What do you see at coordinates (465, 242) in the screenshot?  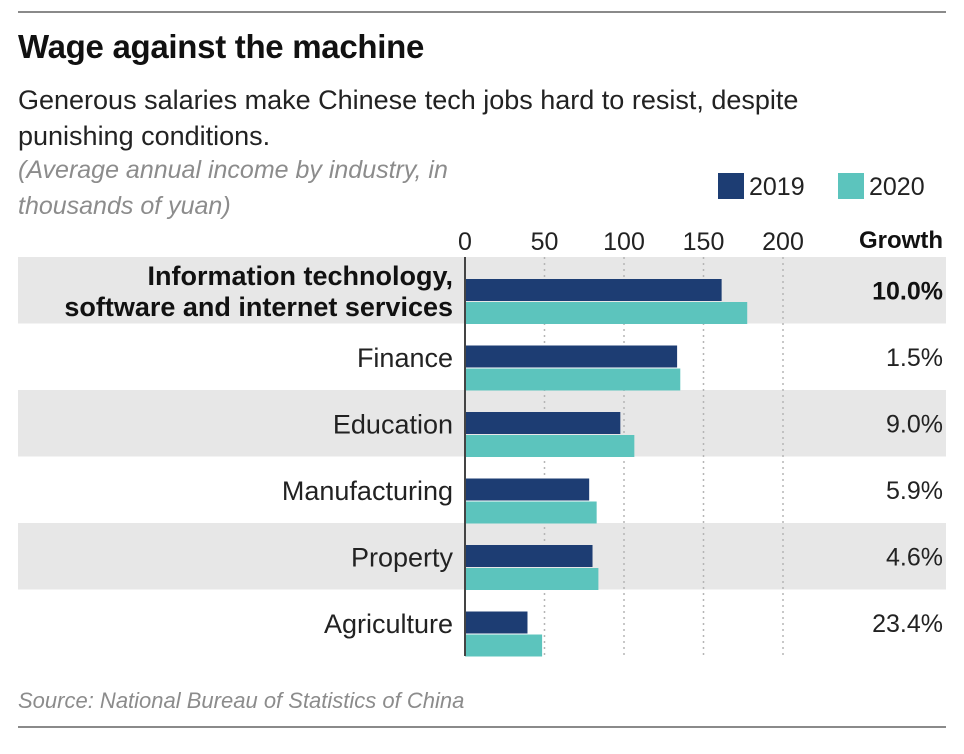 I see `x-tick-label: 0` at bounding box center [465, 242].